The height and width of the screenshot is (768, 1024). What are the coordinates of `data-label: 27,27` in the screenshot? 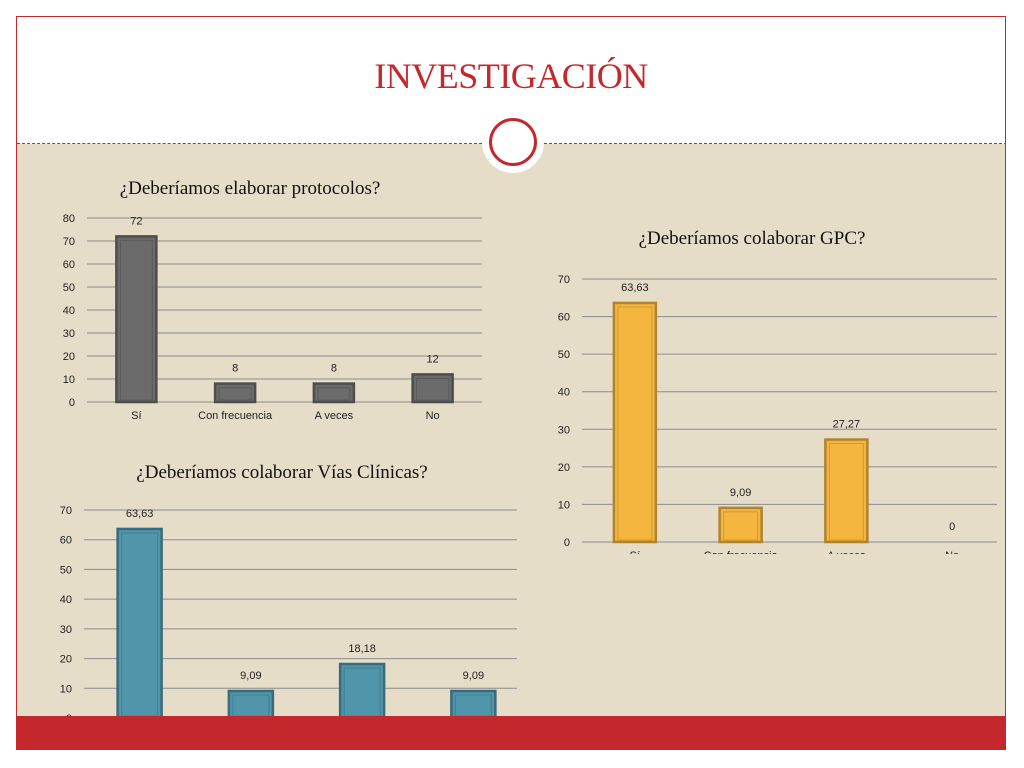 It's located at (847, 425).